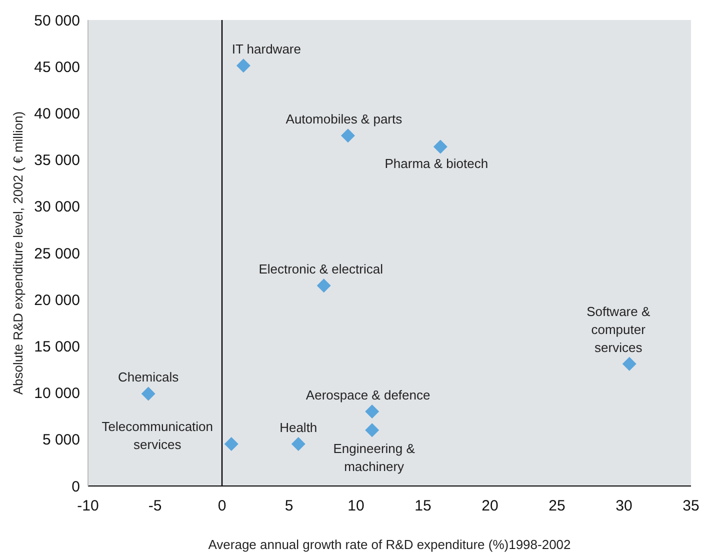 The height and width of the screenshot is (555, 709). I want to click on y-tick-label: 25 000, so click(57, 253).